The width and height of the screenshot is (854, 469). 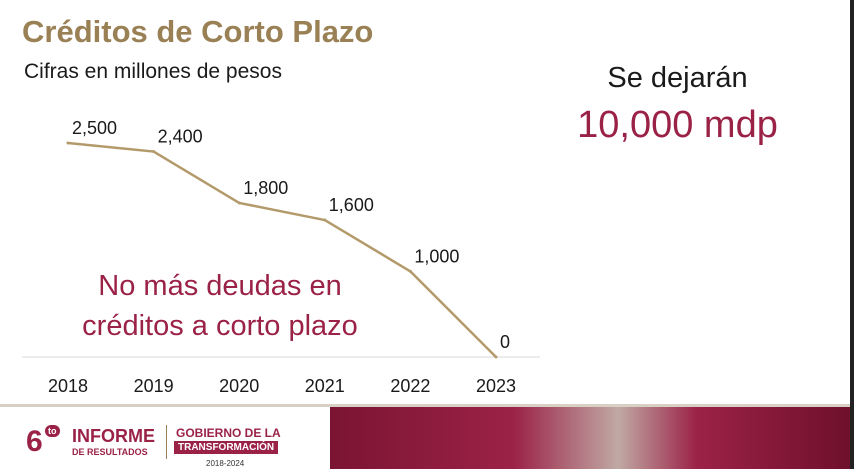 I want to click on slide-subtitle: Cifras en millones de pesos, so click(x=153, y=71).